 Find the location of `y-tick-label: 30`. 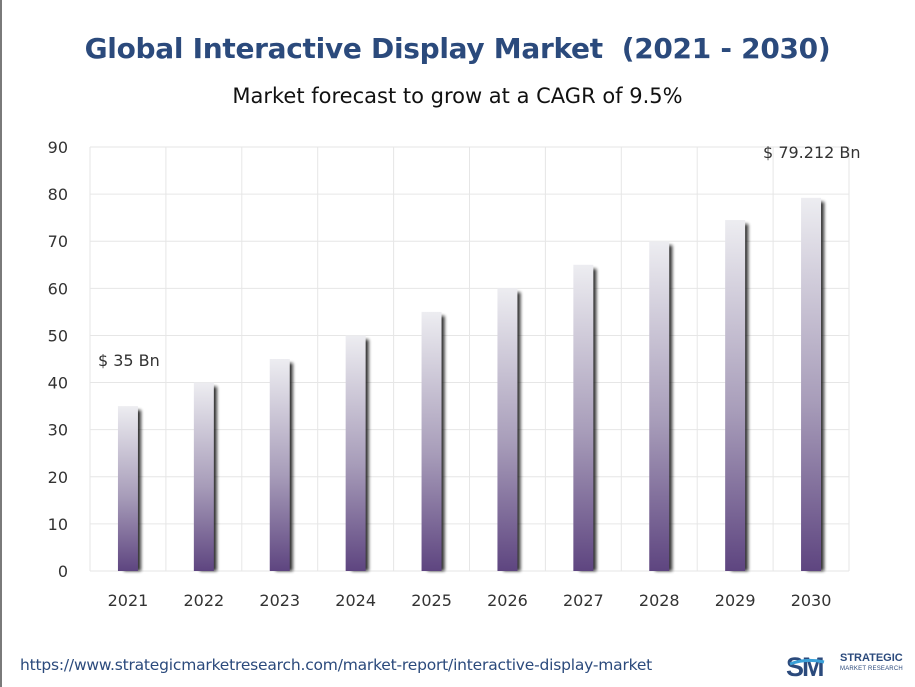

y-tick-label: 30 is located at coordinates (58, 430).